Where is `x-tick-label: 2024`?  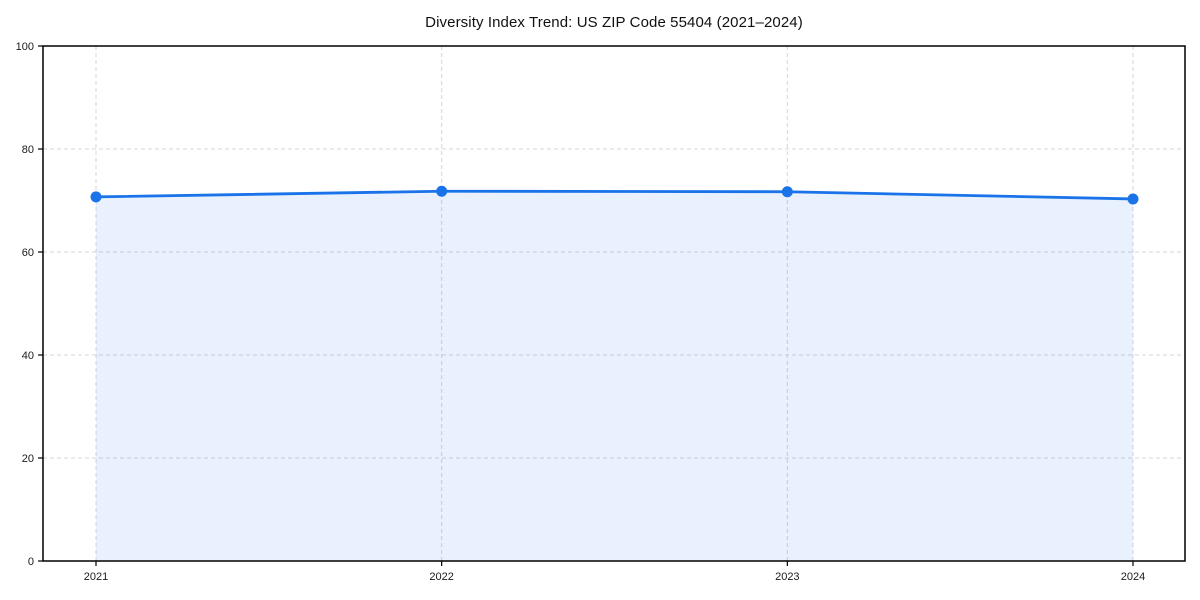 x-tick-label: 2024 is located at coordinates (1133, 577).